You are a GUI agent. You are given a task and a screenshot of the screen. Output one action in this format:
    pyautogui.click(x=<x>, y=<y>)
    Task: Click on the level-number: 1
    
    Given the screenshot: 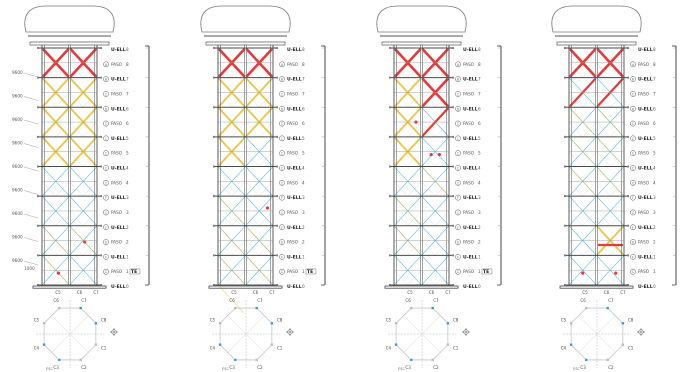 What is the action you would take?
    pyautogui.click(x=127, y=256)
    